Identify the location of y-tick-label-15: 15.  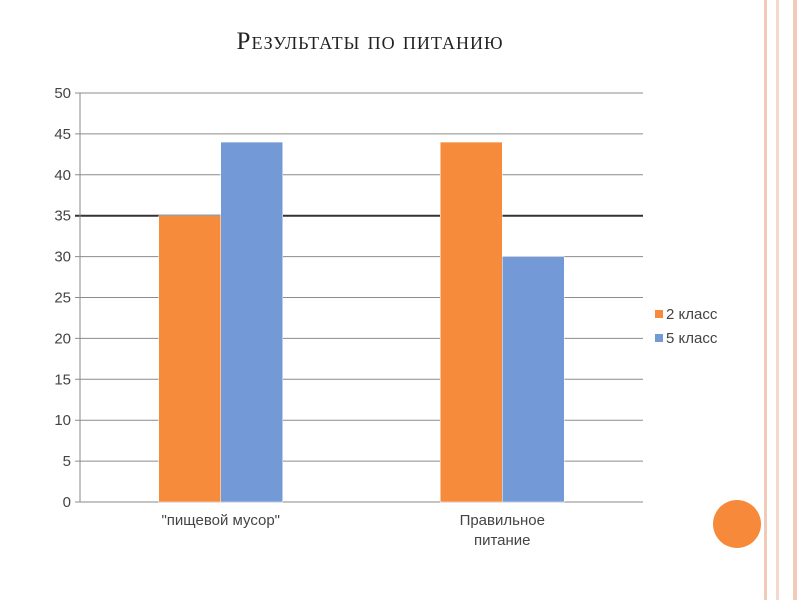
(62, 379).